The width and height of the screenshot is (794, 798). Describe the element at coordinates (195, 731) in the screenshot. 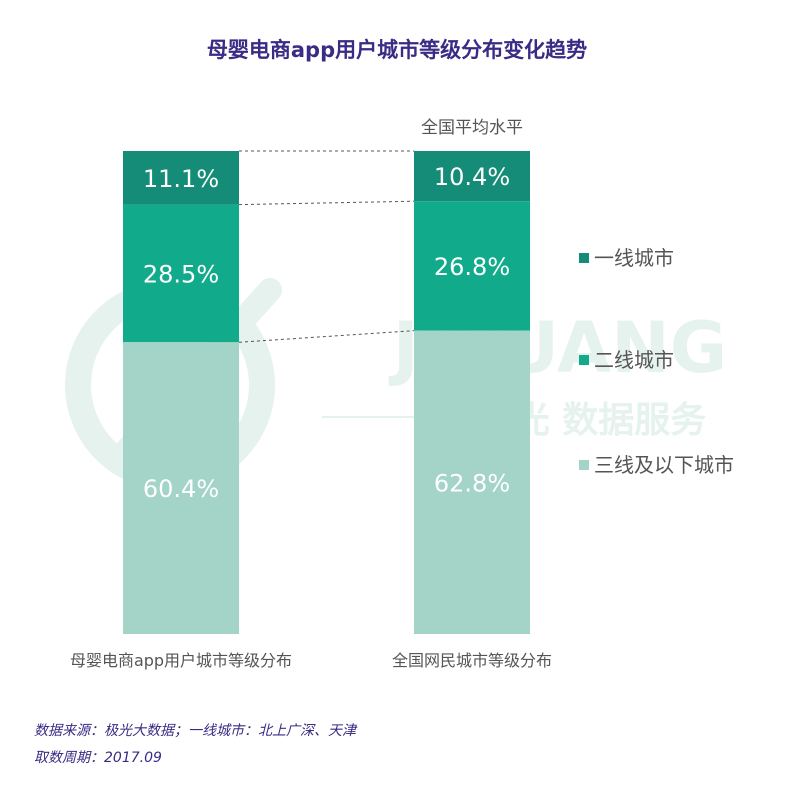

I see `footnote-source: 数据来源：极光大数据；一线城市：北上广深、天津` at that location.